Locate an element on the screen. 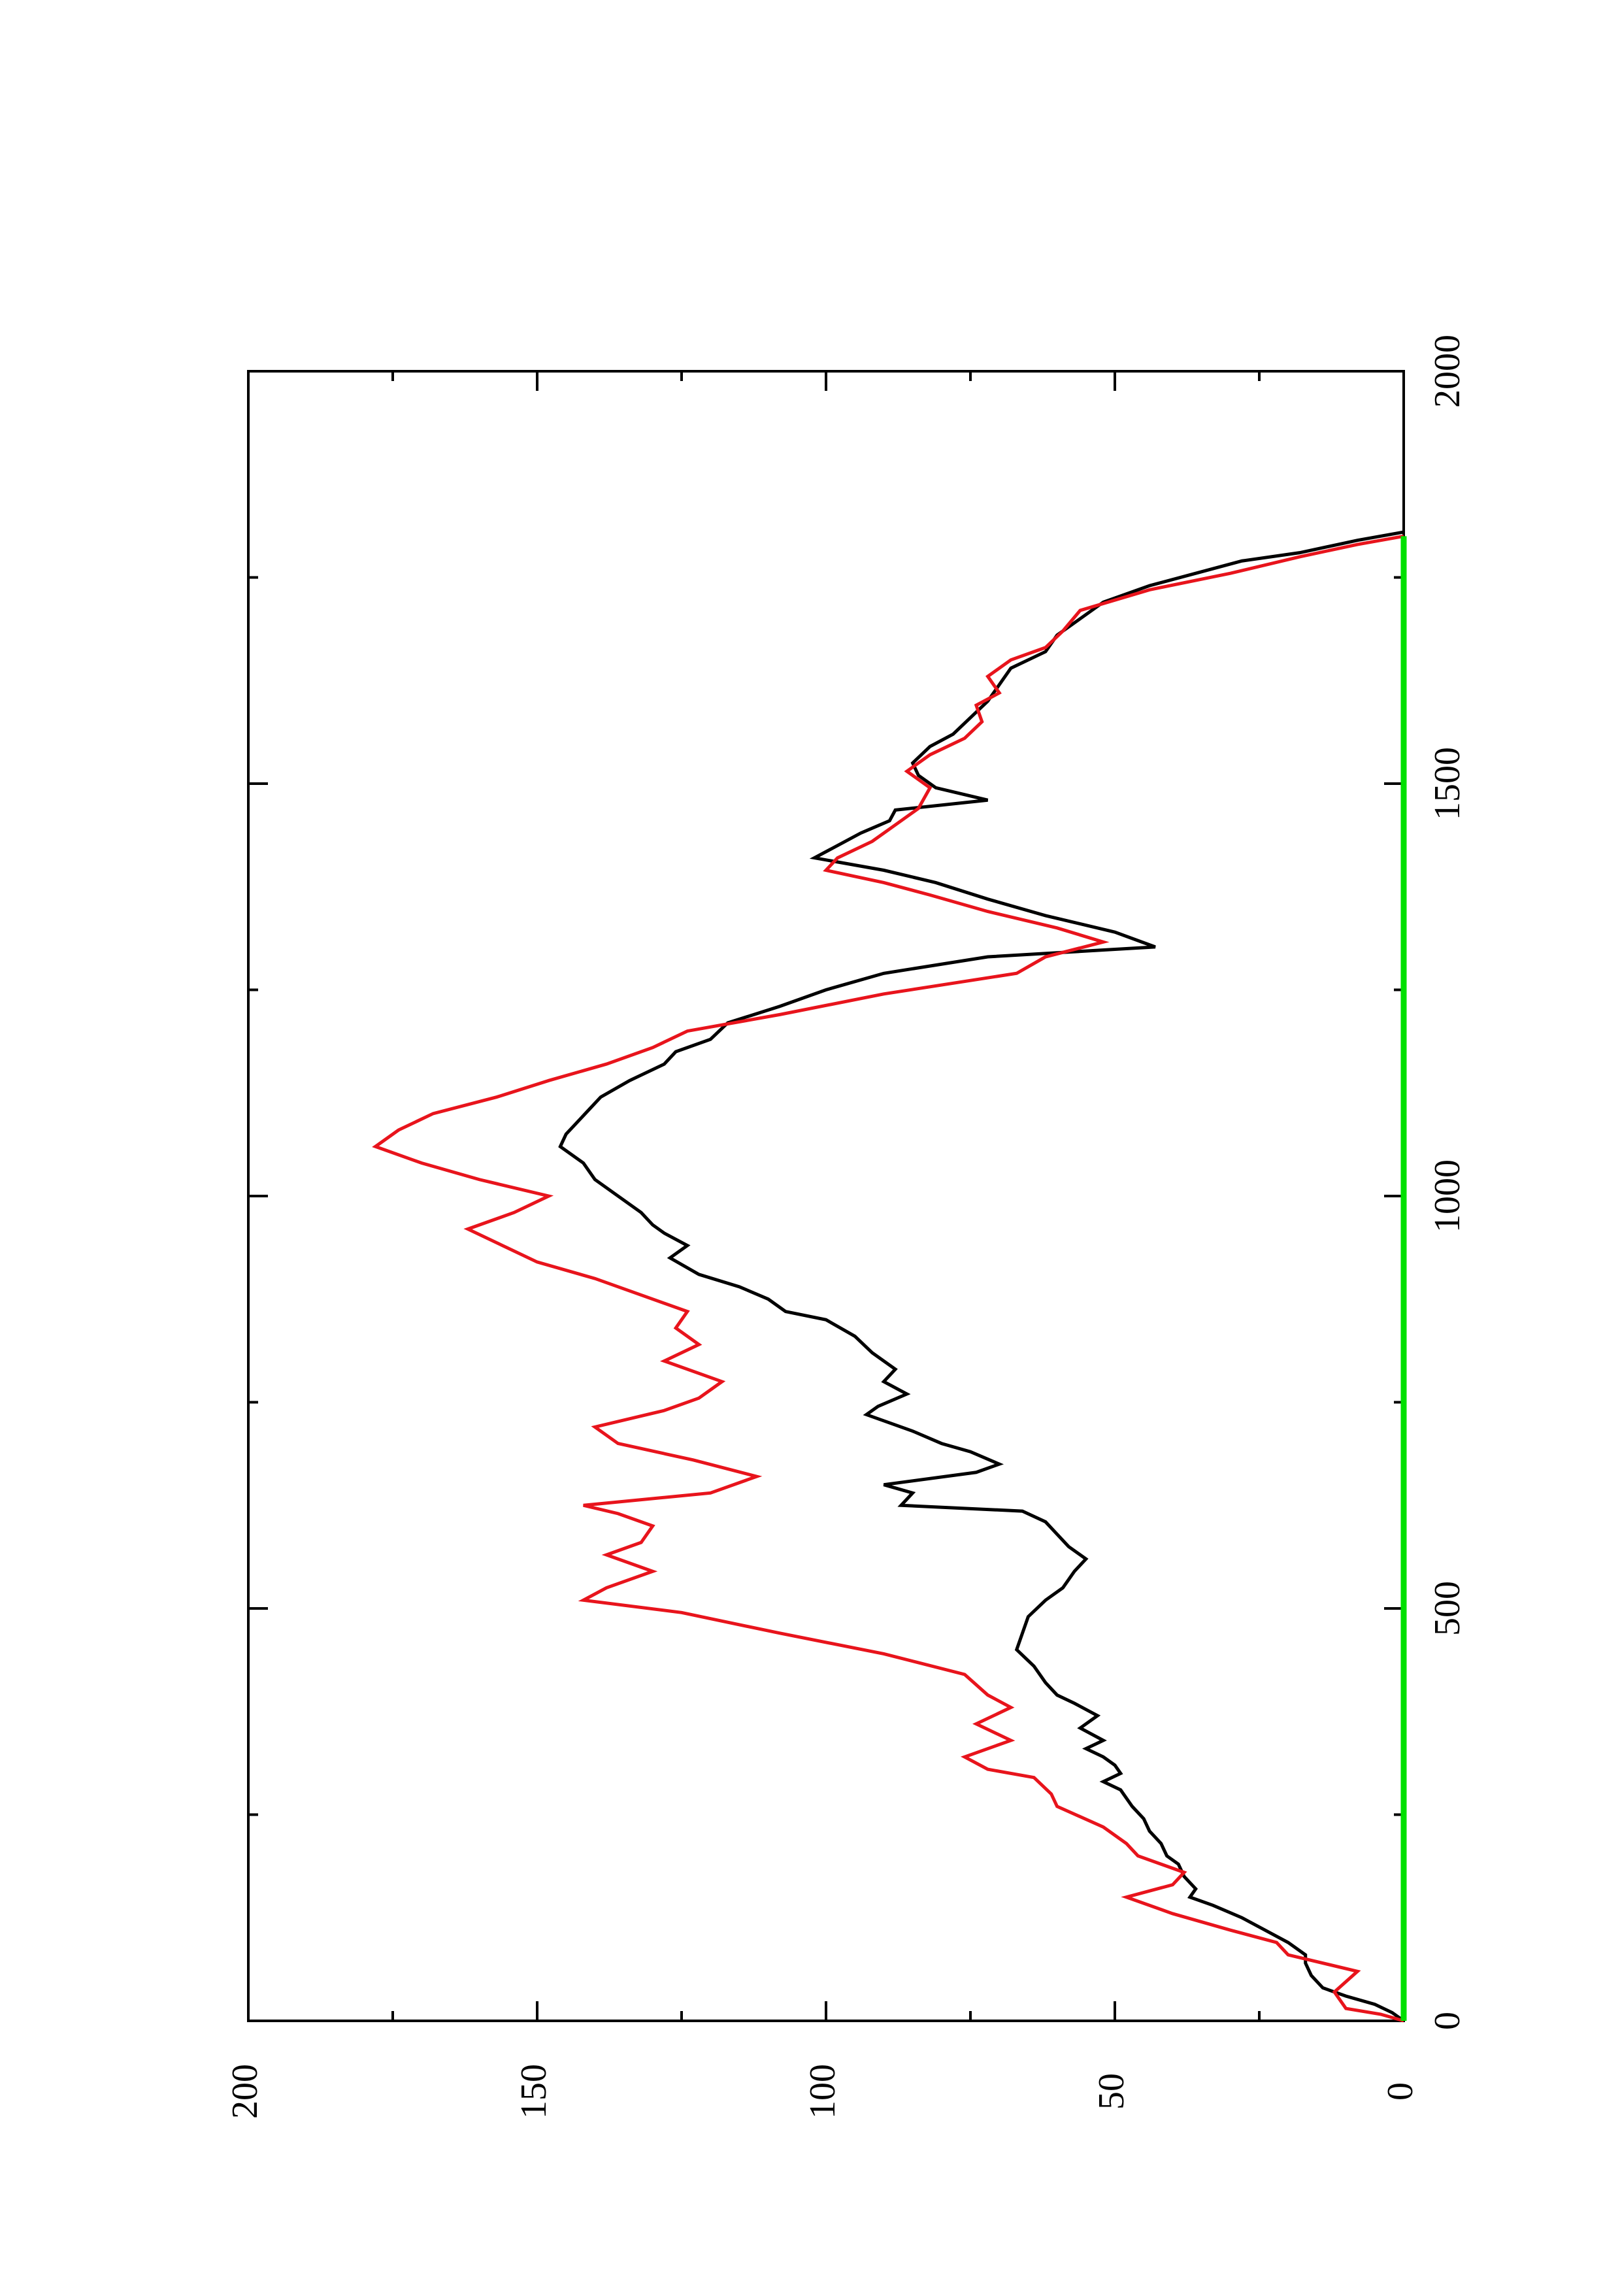  x-tick-label: 2000 is located at coordinates (1447, 371).